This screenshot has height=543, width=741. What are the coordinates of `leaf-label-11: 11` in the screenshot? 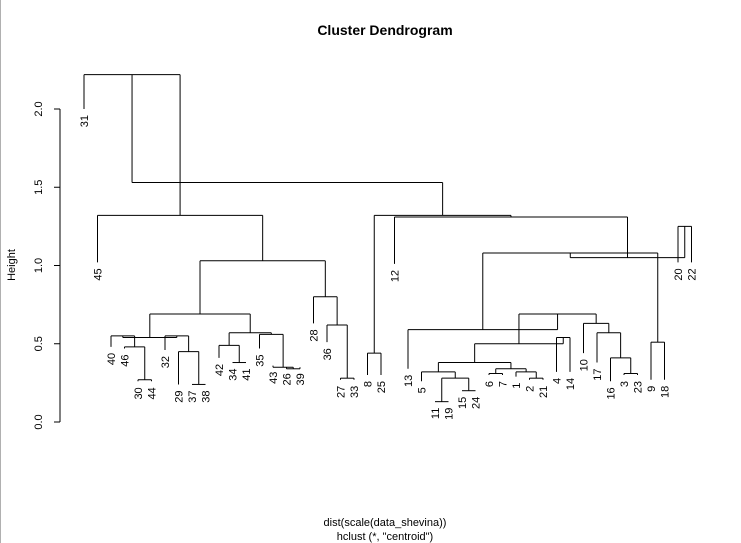 It's located at (436, 413).